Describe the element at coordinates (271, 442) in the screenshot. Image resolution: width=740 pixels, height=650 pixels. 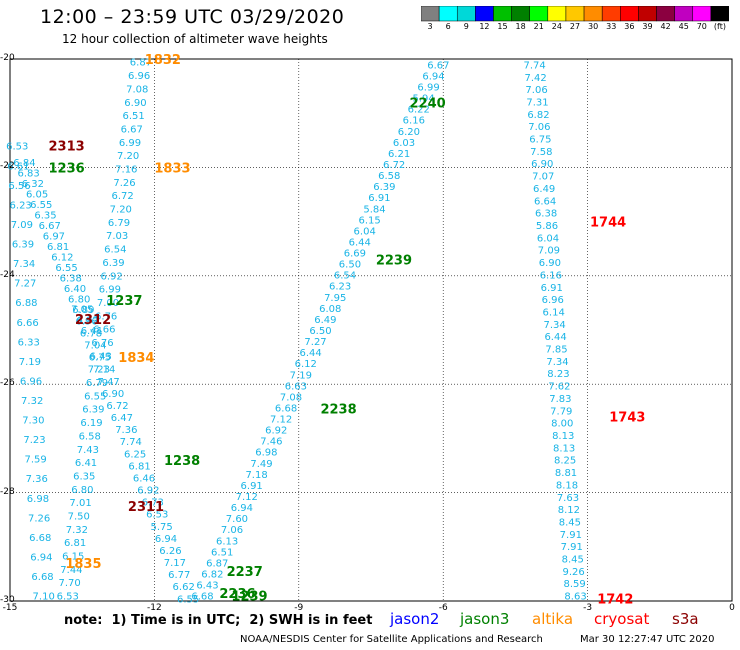
I see `wave-height-value: 7.46` at that location.